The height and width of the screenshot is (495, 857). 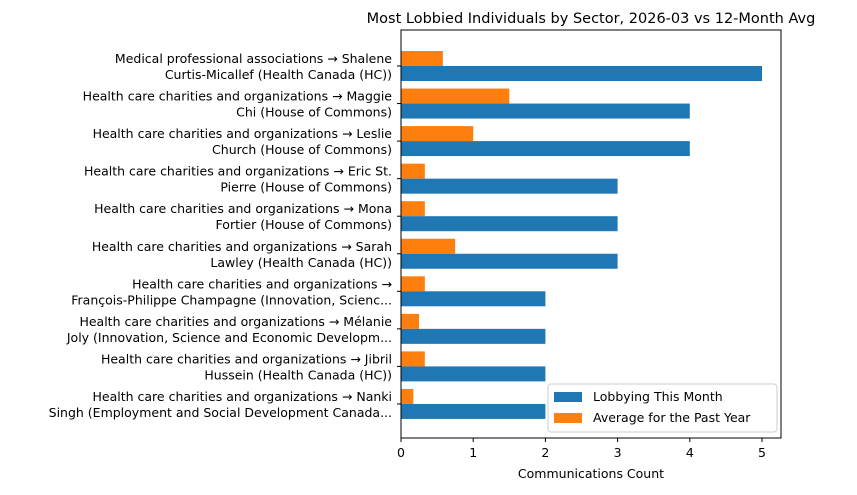 I want to click on x-tick-label: 3, so click(x=618, y=452).